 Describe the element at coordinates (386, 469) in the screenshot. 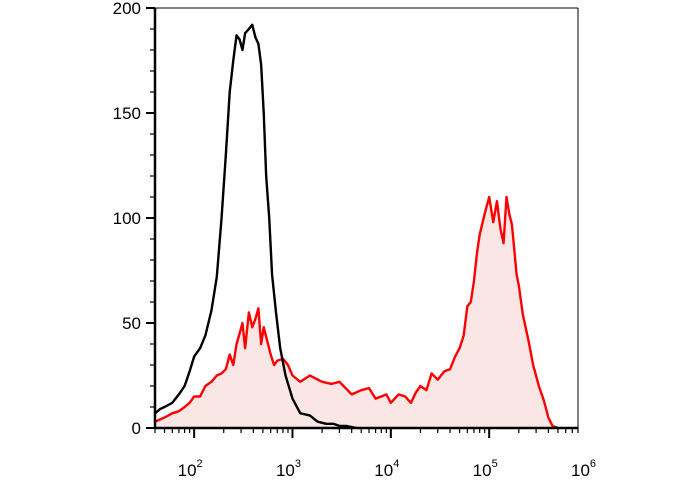

I see `x-tick-label: 10⁴` at that location.